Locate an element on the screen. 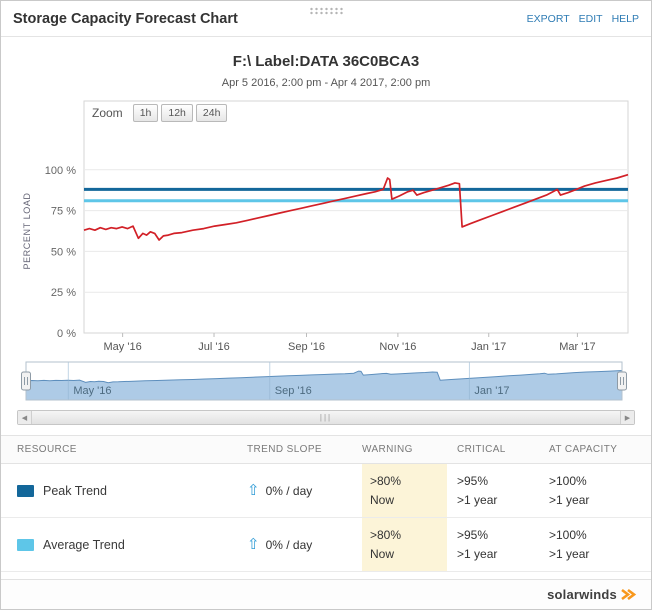 The width and height of the screenshot is (652, 610). timeline-navigator-wrap: May '16 Sep '16 Jan '17 is located at coordinates (326, 384).